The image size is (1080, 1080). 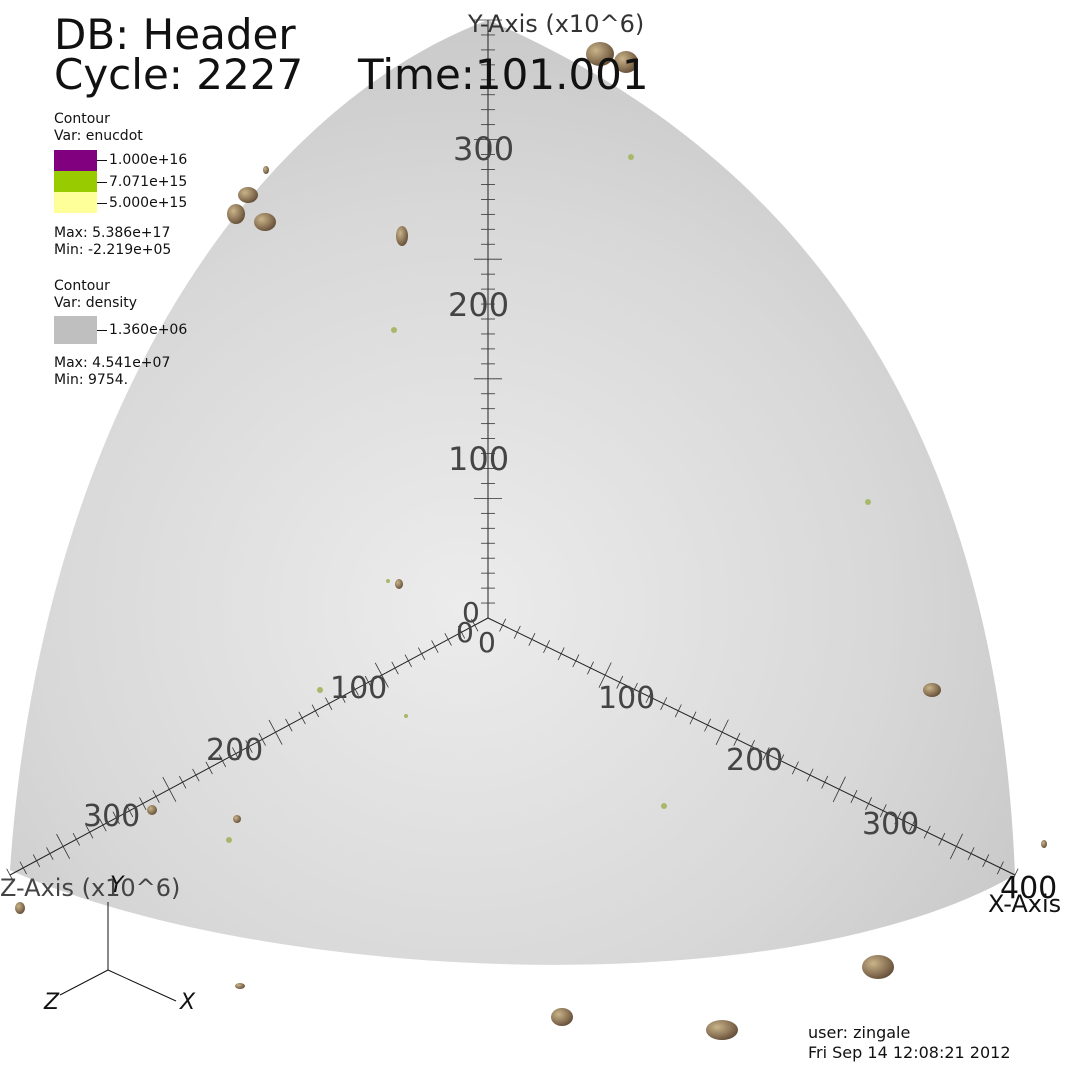 I want to click on legend-var: Var: enucdot, so click(x=98, y=136).